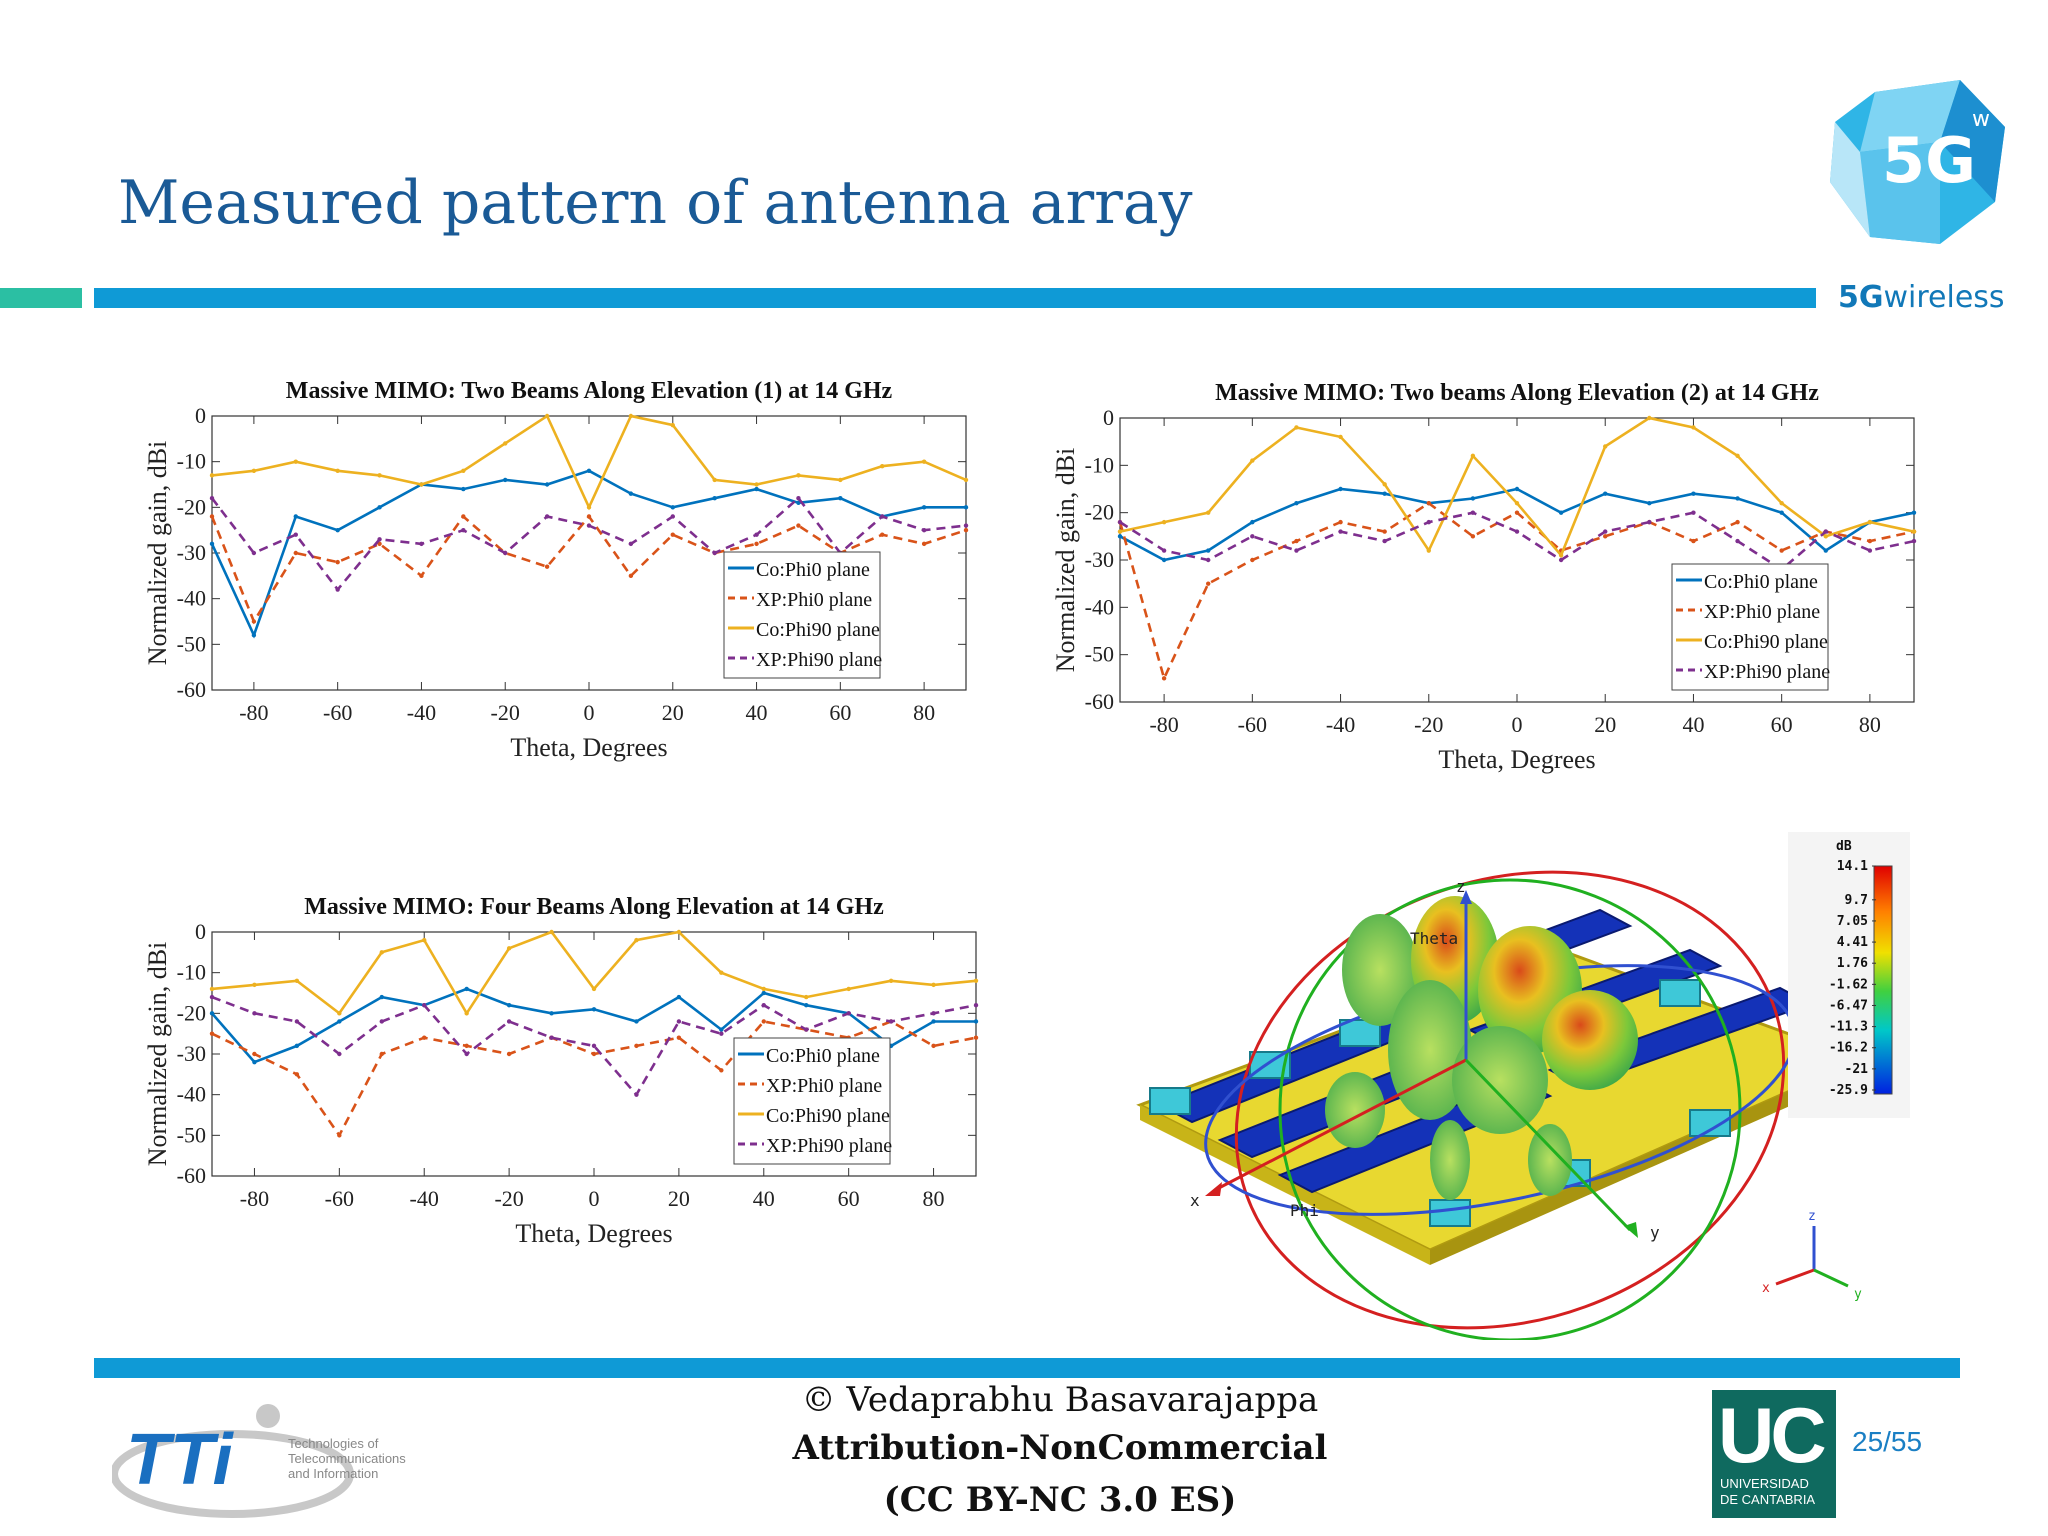  What do you see at coordinates (1500, 1105) in the screenshot?
I see `radiation-pattern-3d: z x y Theta Phi z x y` at bounding box center [1500, 1105].